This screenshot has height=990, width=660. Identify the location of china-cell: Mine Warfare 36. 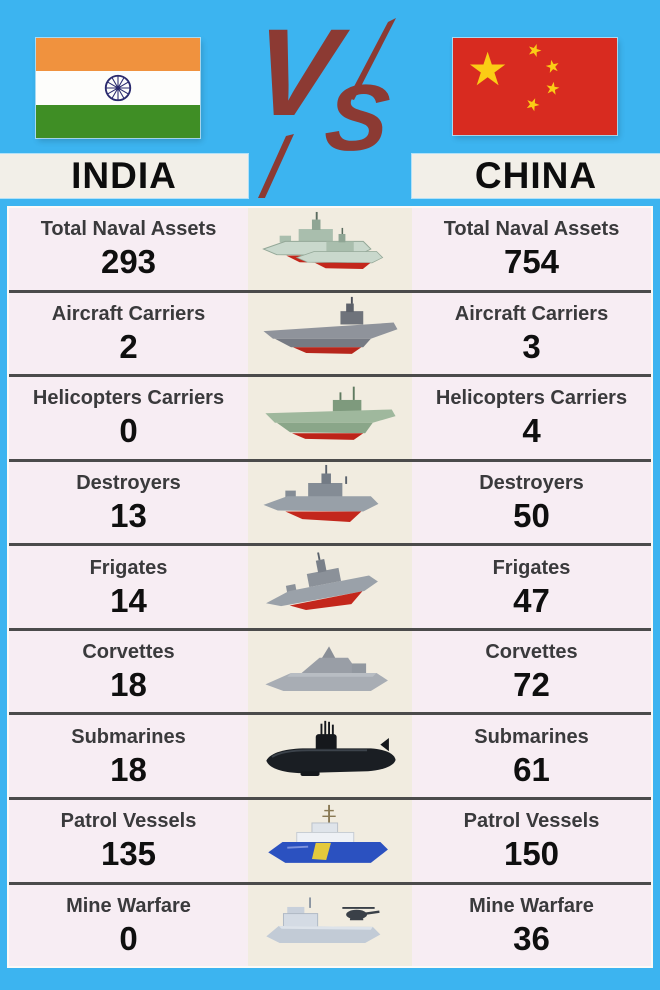
(531, 925).